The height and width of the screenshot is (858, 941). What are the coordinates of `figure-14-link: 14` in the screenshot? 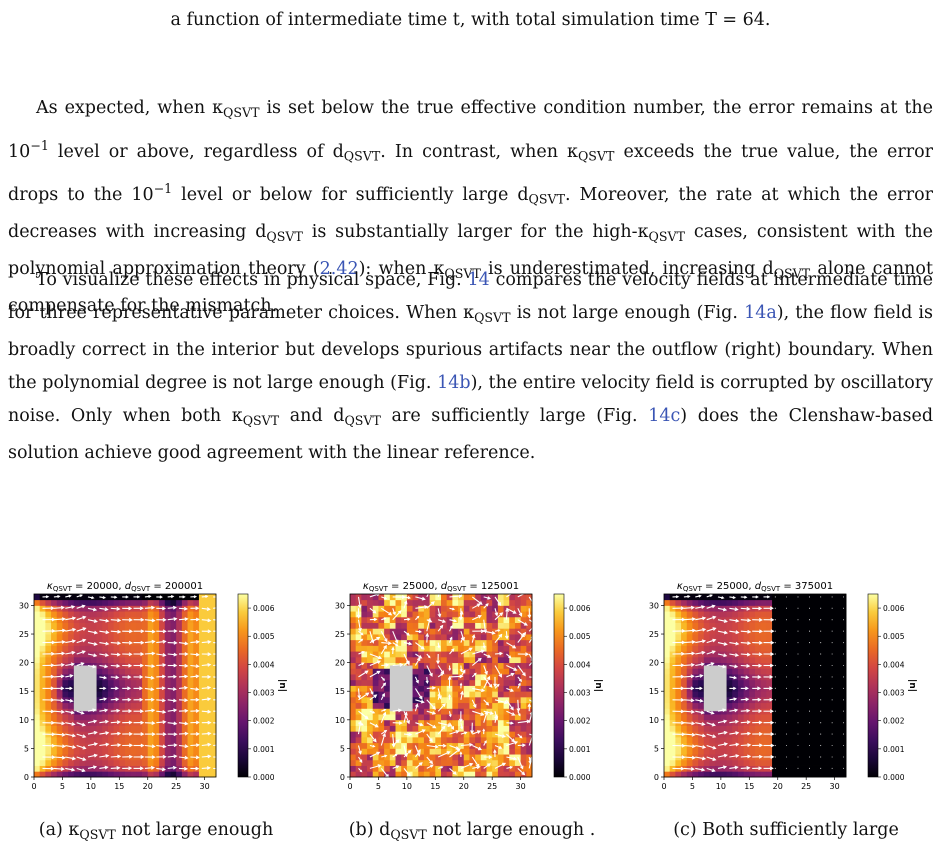 It's located at (478, 280).